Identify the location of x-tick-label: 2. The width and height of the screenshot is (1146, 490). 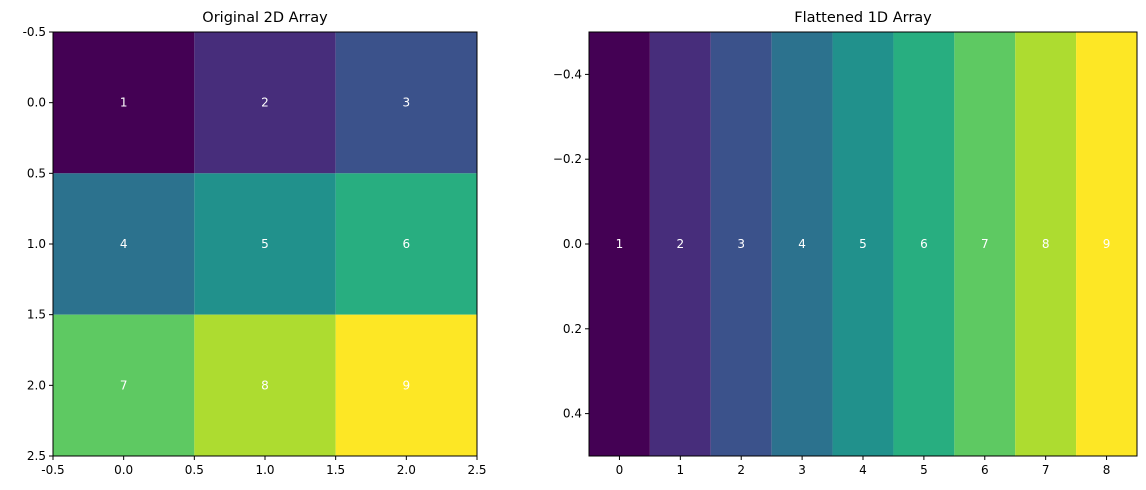
(741, 470).